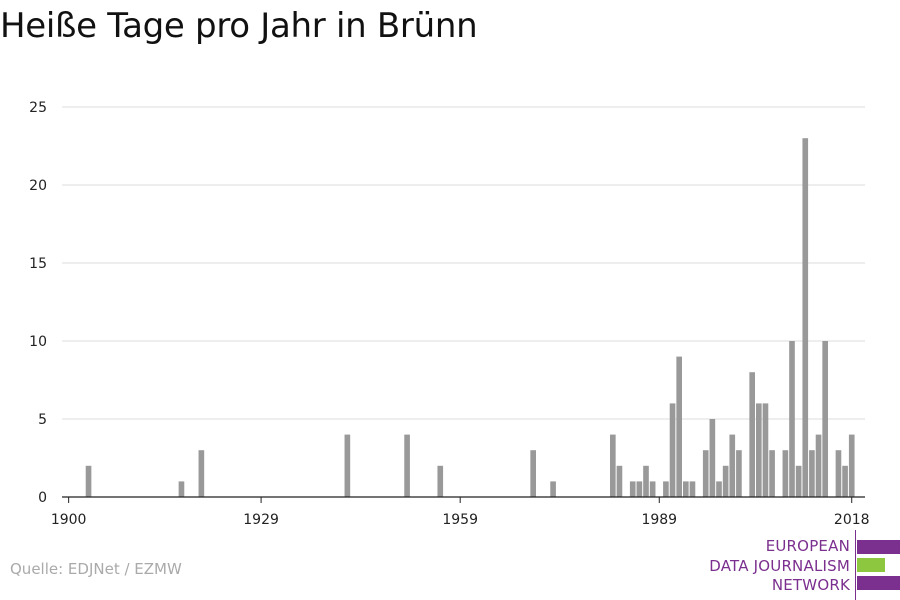 This screenshot has height=600, width=900. I want to click on x-tick-label-1989: 1989, so click(659, 520).